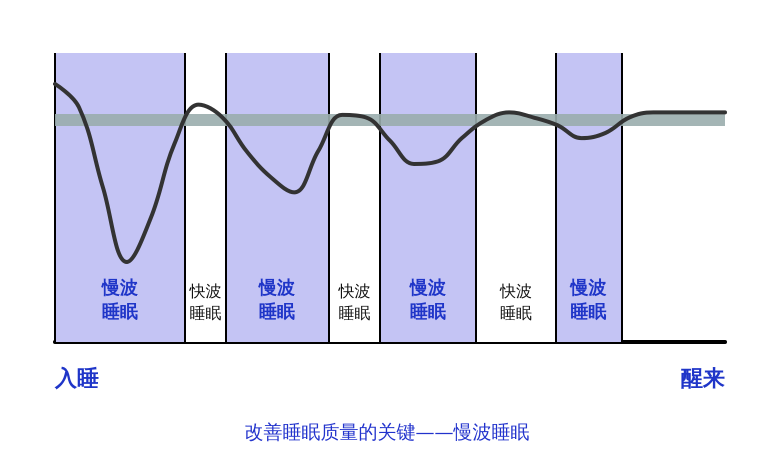 The width and height of the screenshot is (774, 467). Describe the element at coordinates (387, 433) in the screenshot. I see `text: 改善睡眠质量的关键——慢波睡眠` at that location.